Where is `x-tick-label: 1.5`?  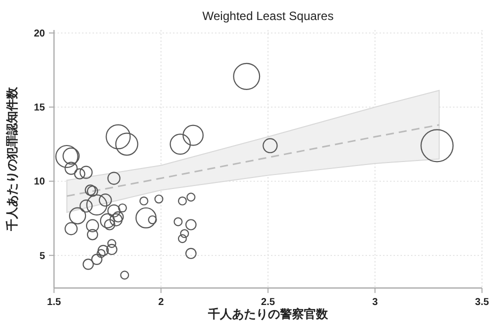
x-tick-label: 1.5 is located at coordinates (54, 302).